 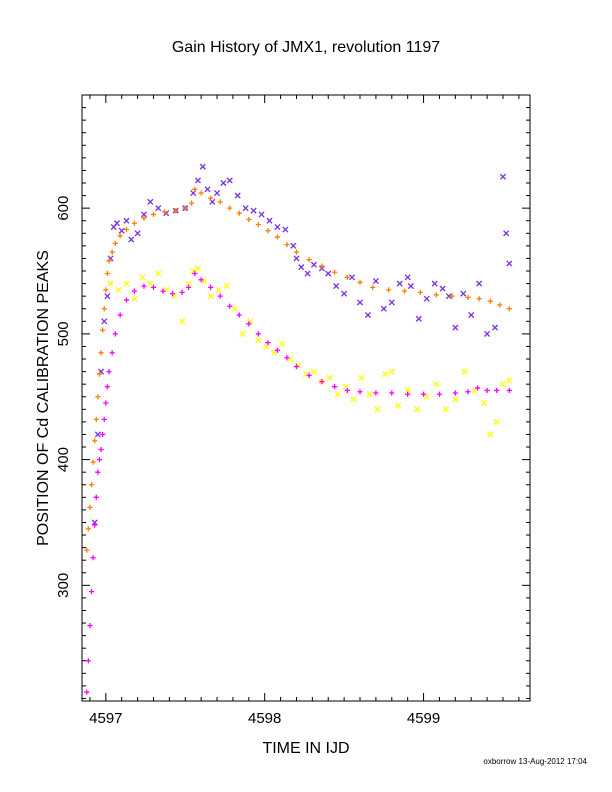 I want to click on chart-title: Gain History of JMX1, revolution 1197, so click(x=306, y=47).